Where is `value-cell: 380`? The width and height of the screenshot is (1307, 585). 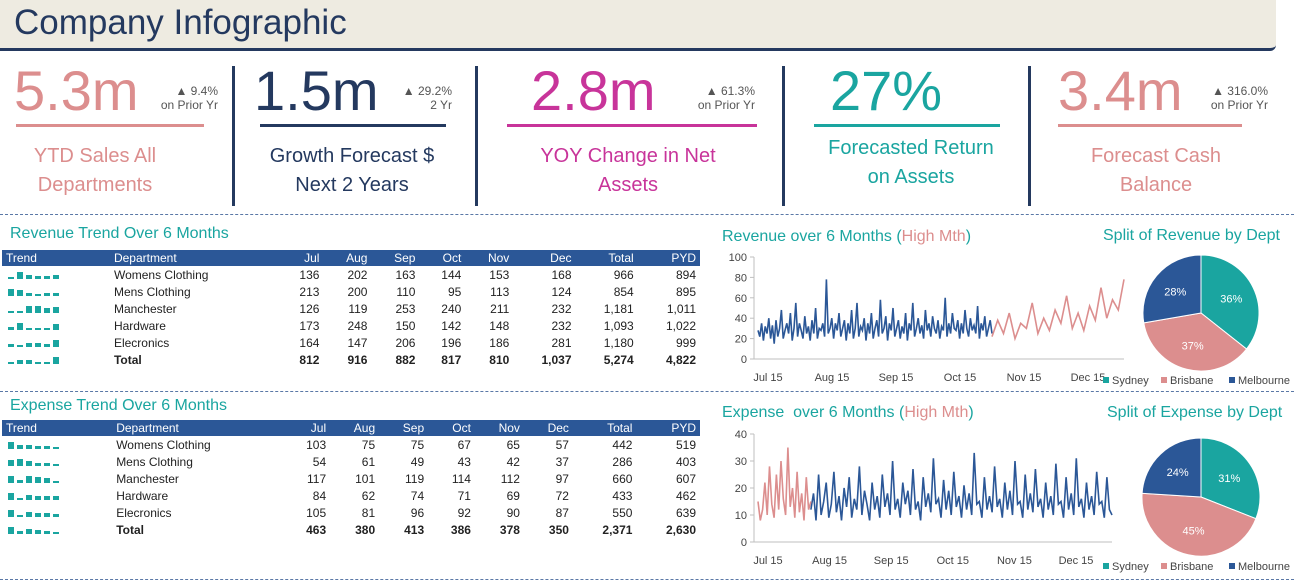 value-cell: 380 is located at coordinates (365, 529).